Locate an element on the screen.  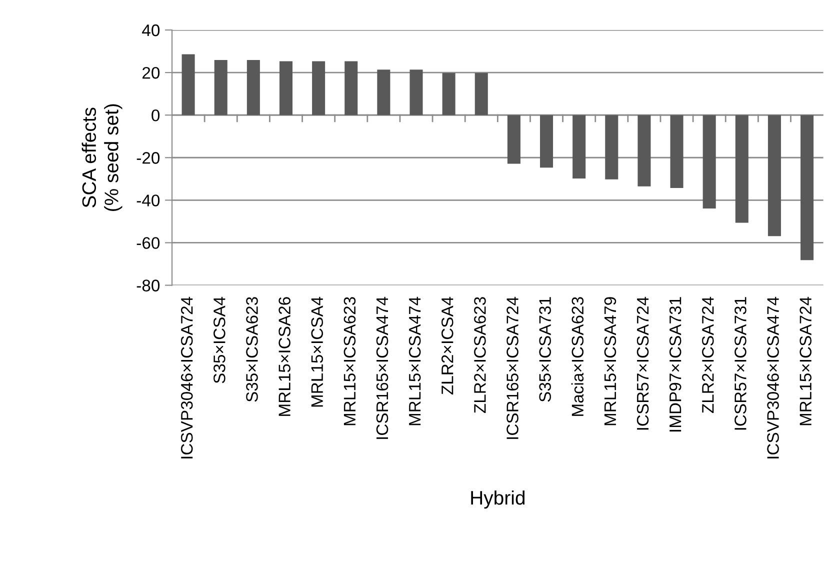
x-tick-label: S35×ICSA4 is located at coordinates (220, 340).